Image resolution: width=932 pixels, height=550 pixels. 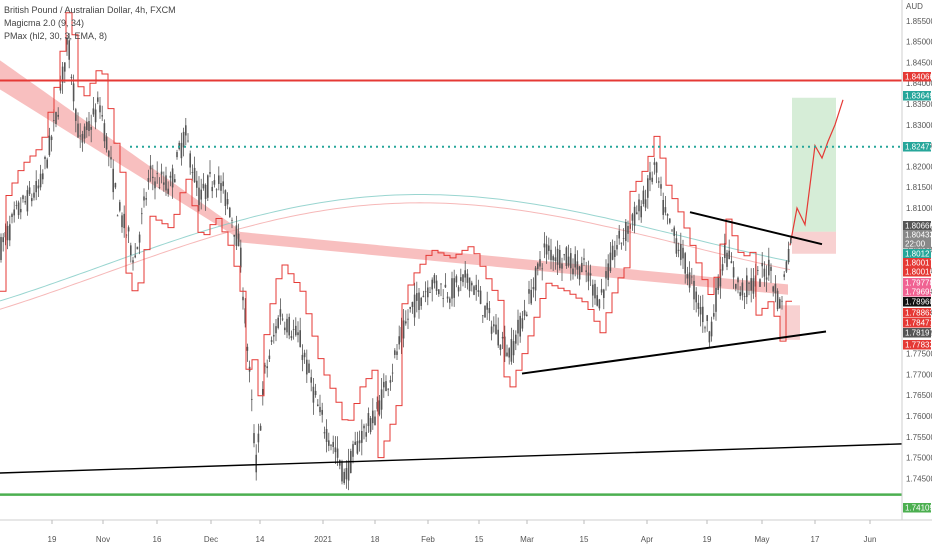 What do you see at coordinates (919, 42) in the screenshot?
I see `y-tick-label: 1.85000` at bounding box center [919, 42].